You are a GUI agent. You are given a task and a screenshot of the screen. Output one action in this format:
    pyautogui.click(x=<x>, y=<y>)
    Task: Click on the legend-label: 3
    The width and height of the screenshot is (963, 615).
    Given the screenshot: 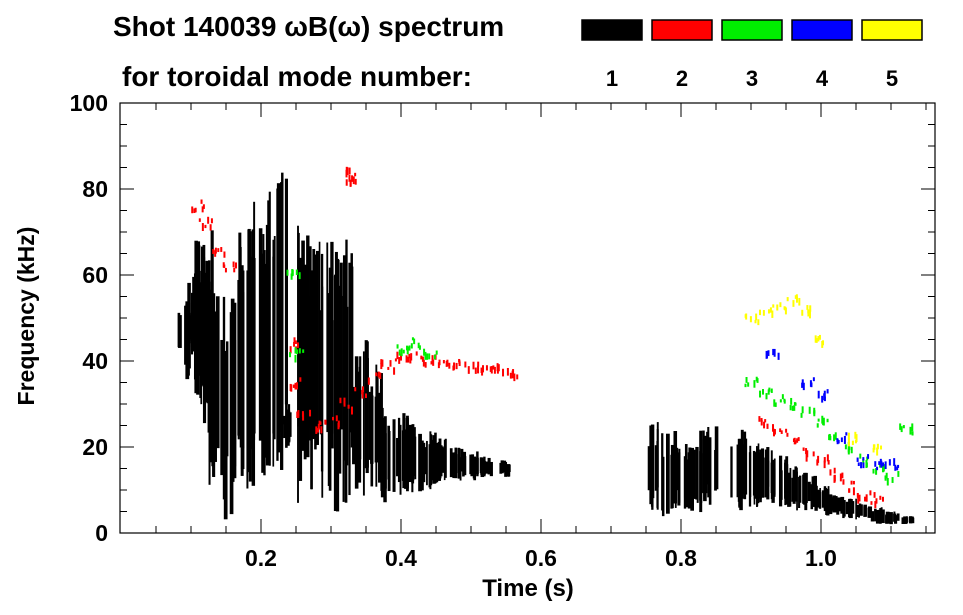 What is the action you would take?
    pyautogui.click(x=752, y=78)
    